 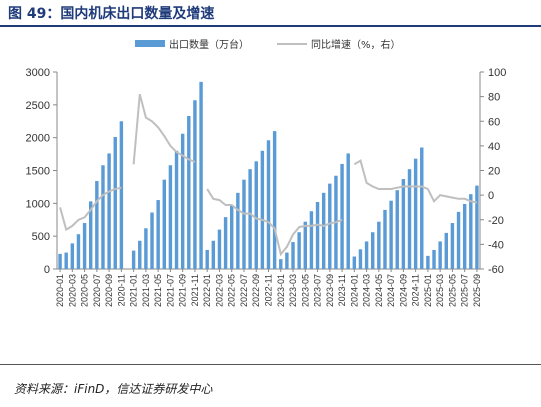 What do you see at coordinates (244, 290) in the screenshot?
I see `x-tick-label: 2022-07` at bounding box center [244, 290].